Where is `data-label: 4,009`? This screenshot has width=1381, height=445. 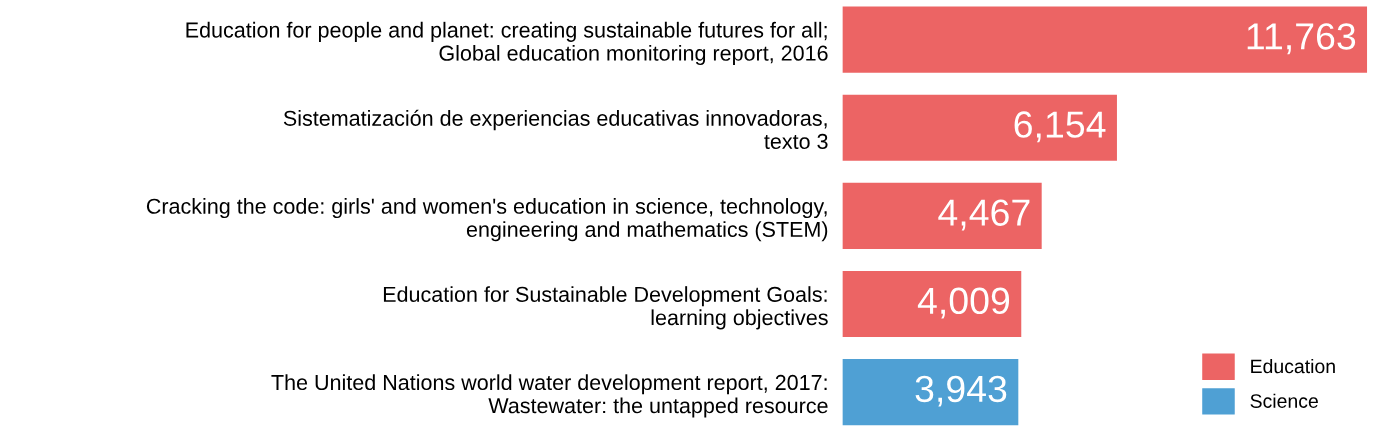 data-label: 4,009 is located at coordinates (963, 303).